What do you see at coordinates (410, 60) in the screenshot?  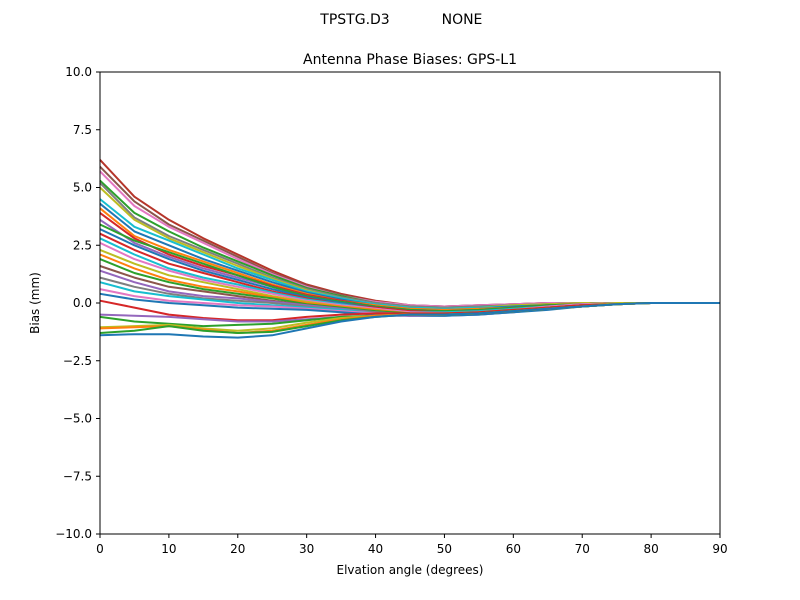 I see `chart-title: Antenna Phase Biases: GPS-L1` at bounding box center [410, 60].